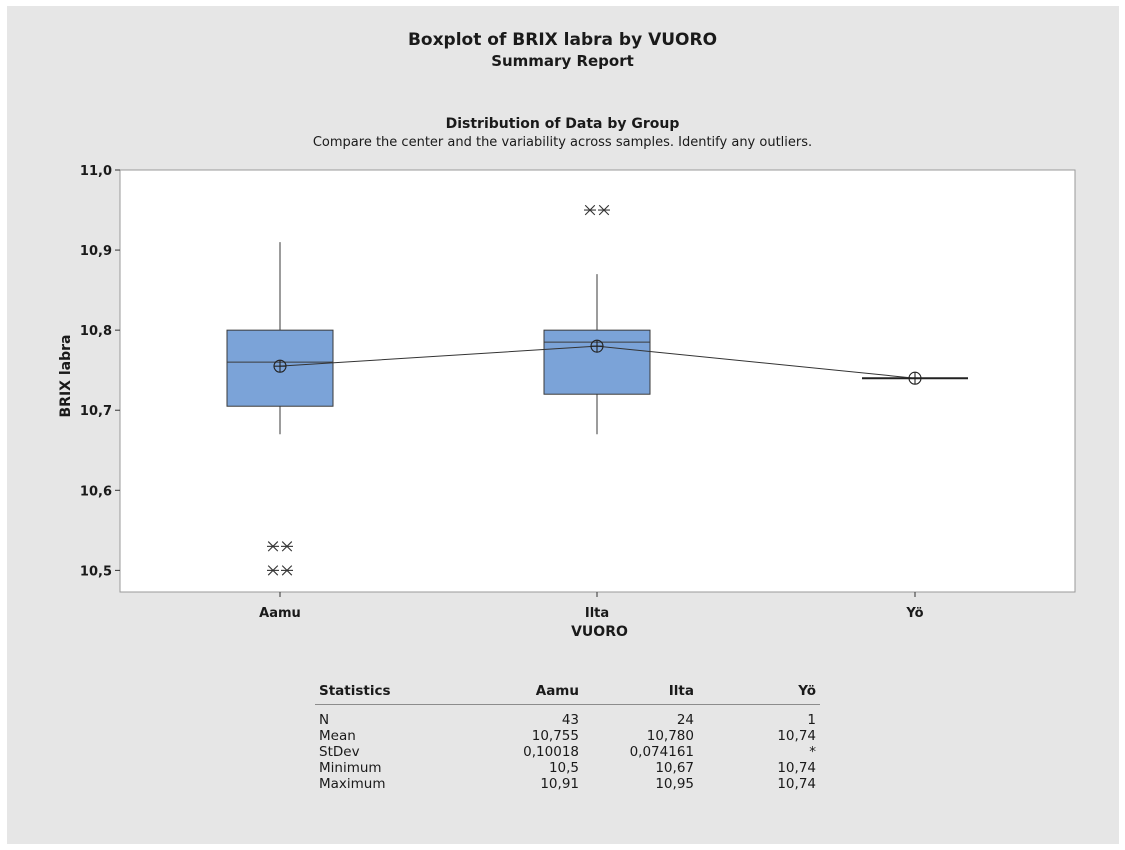 This screenshot has width=1125, height=850. I want to click on cell-yo: *, so click(812, 752).